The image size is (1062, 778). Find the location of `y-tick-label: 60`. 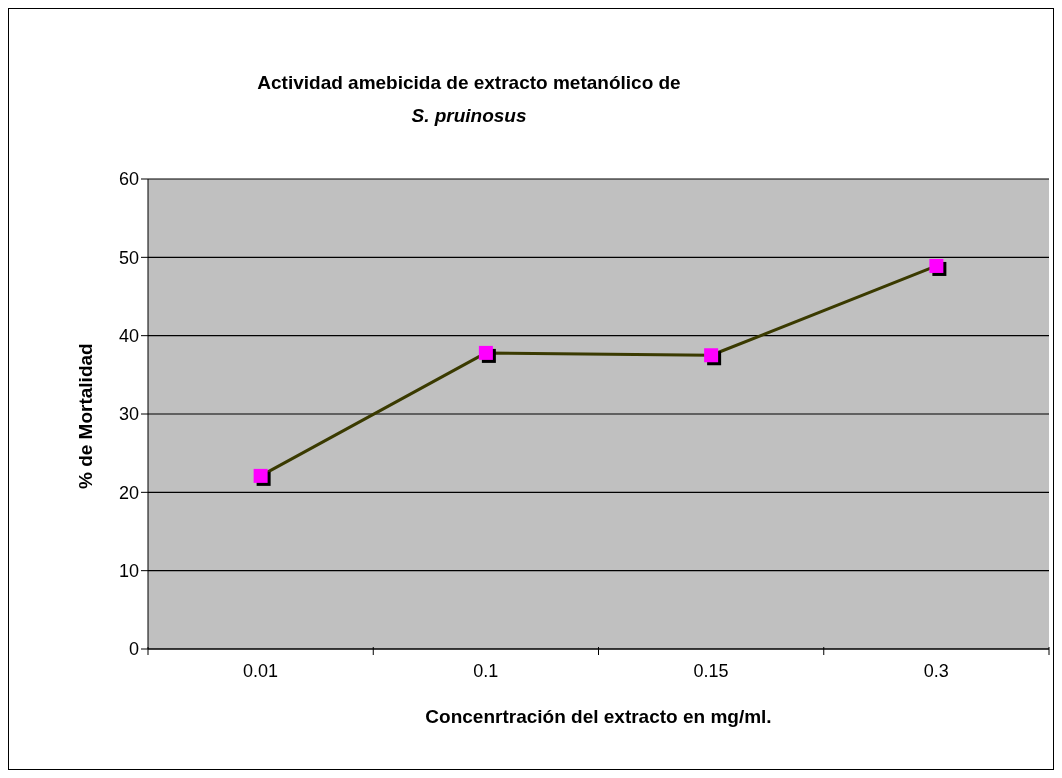

y-tick-label: 60 is located at coordinates (128, 179).